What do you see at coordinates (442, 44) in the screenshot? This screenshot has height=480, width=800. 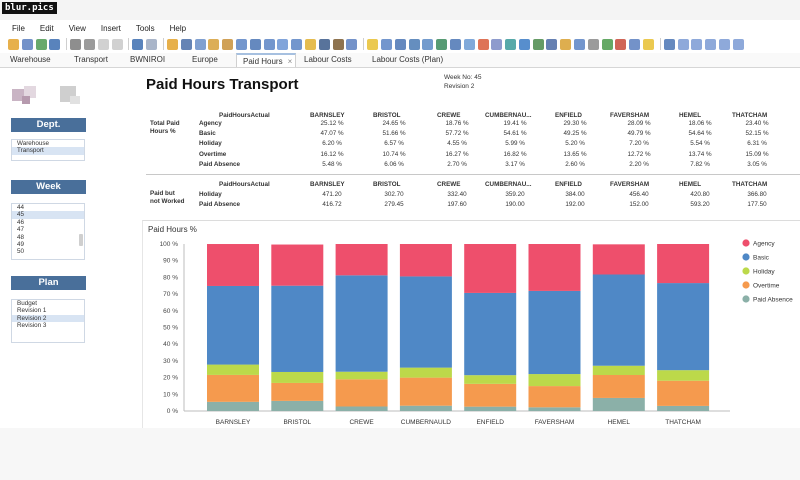 I see `line-chart-icon` at bounding box center [442, 44].